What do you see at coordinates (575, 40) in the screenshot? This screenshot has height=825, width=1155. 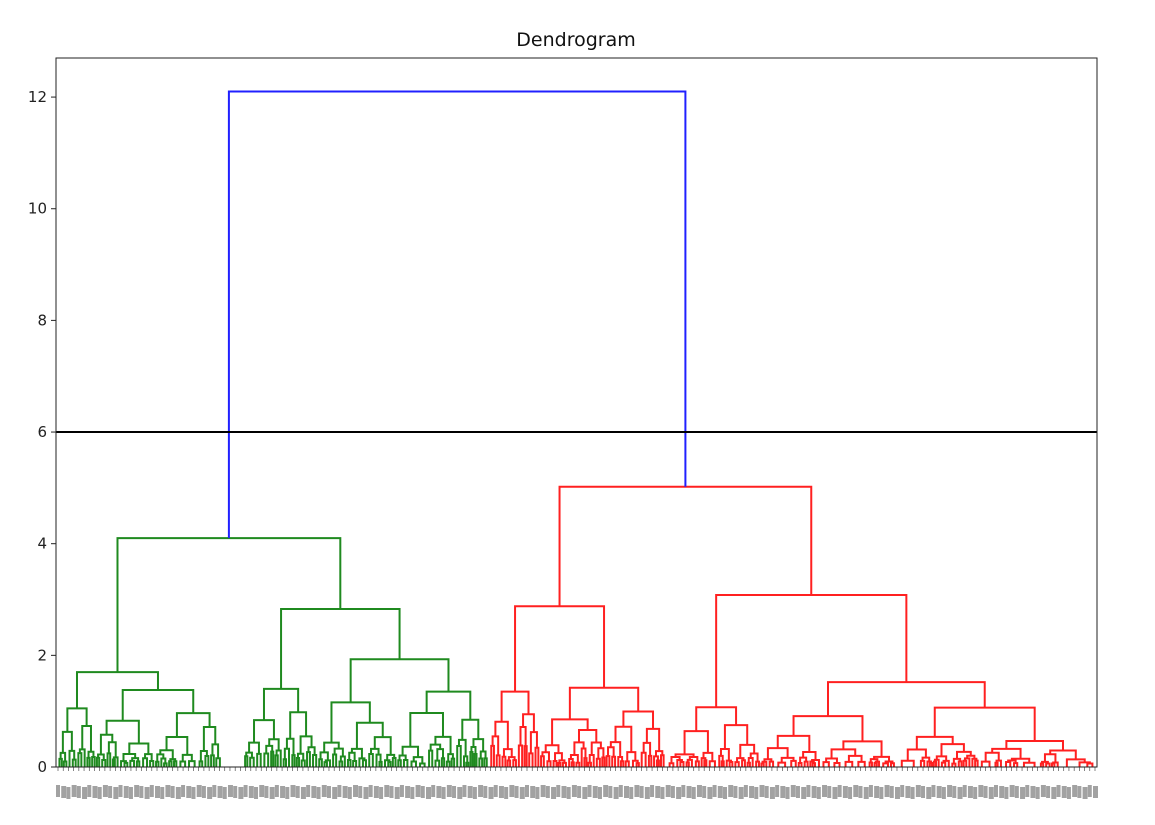 I see `chart-title: Dendrogram` at bounding box center [575, 40].